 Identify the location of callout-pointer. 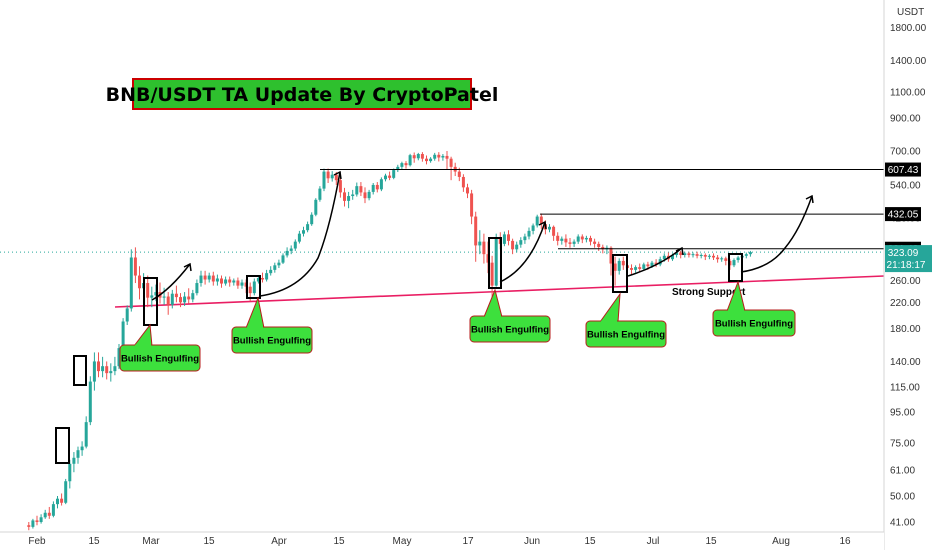
(142, 335).